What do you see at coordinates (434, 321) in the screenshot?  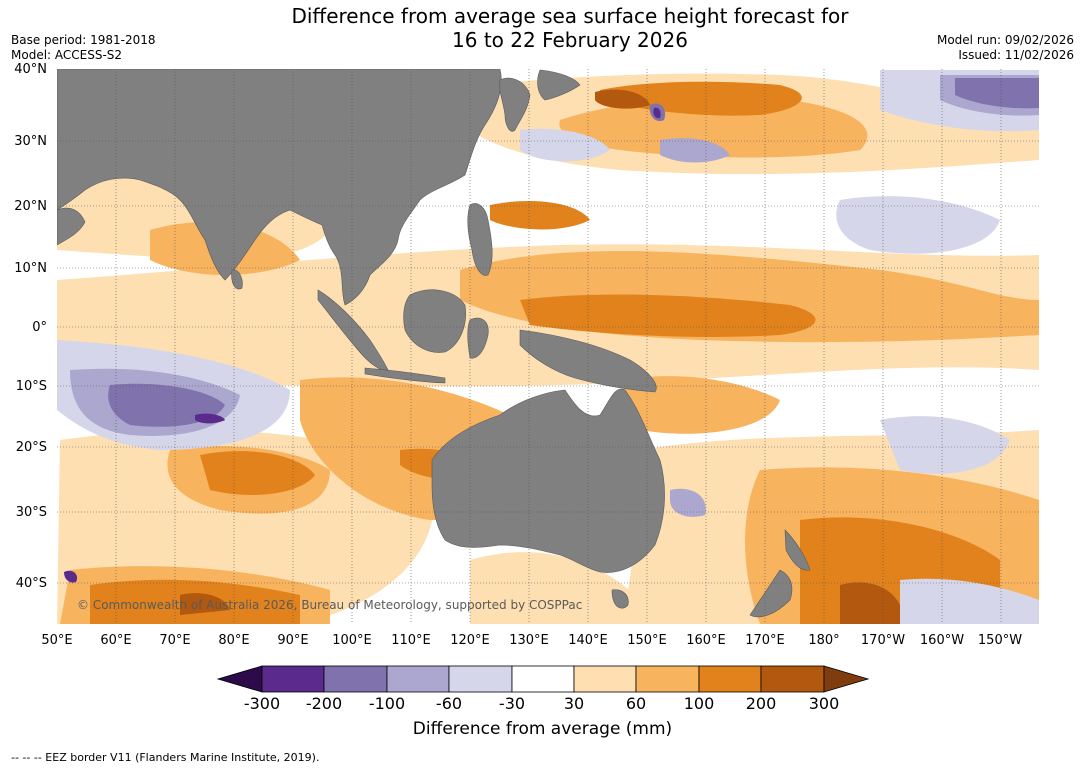 I see `borneo` at bounding box center [434, 321].